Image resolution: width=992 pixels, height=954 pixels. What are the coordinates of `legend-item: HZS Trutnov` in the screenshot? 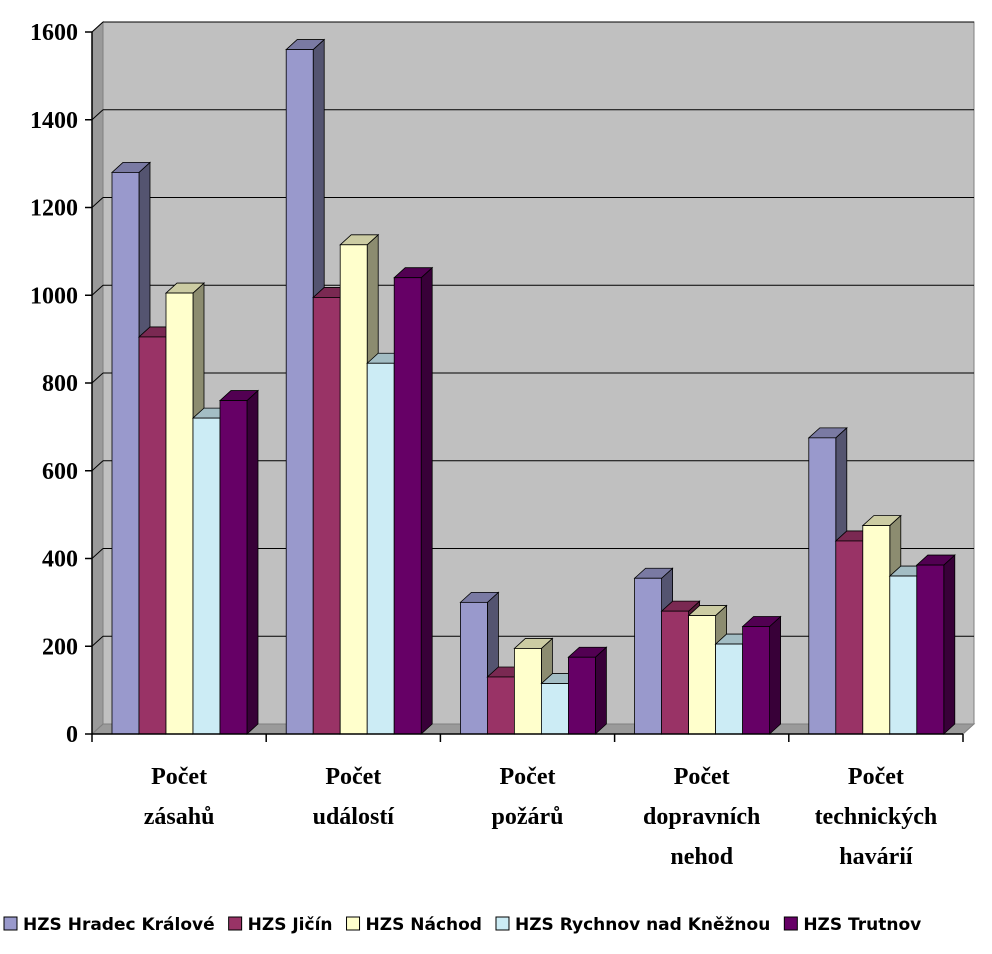 It's located at (852, 925).